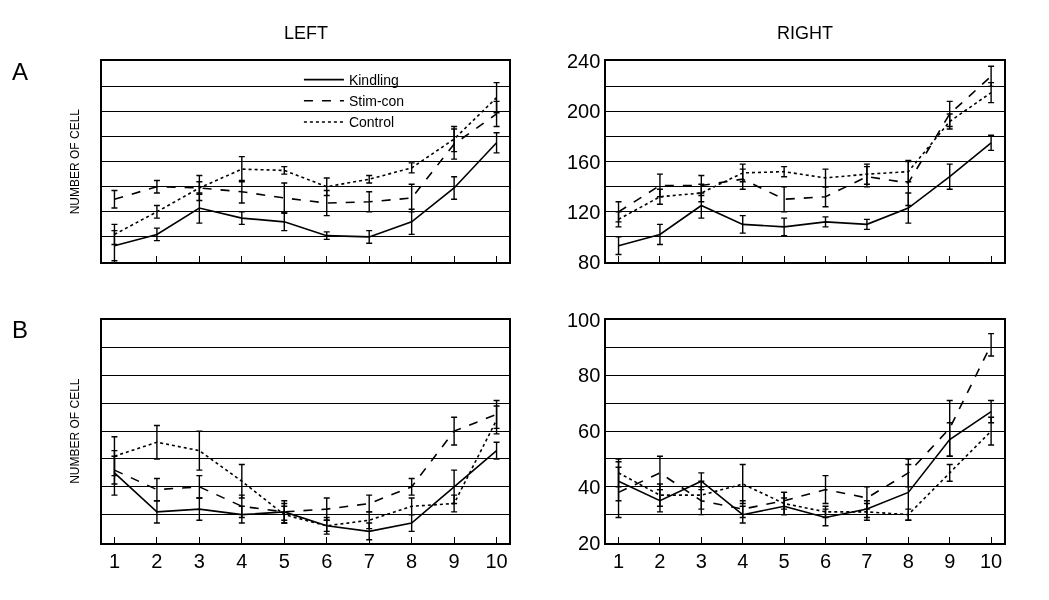 This screenshot has width=1049, height=600. What do you see at coordinates (589, 542) in the screenshot?
I see `y-tick-label: 20` at bounding box center [589, 542].